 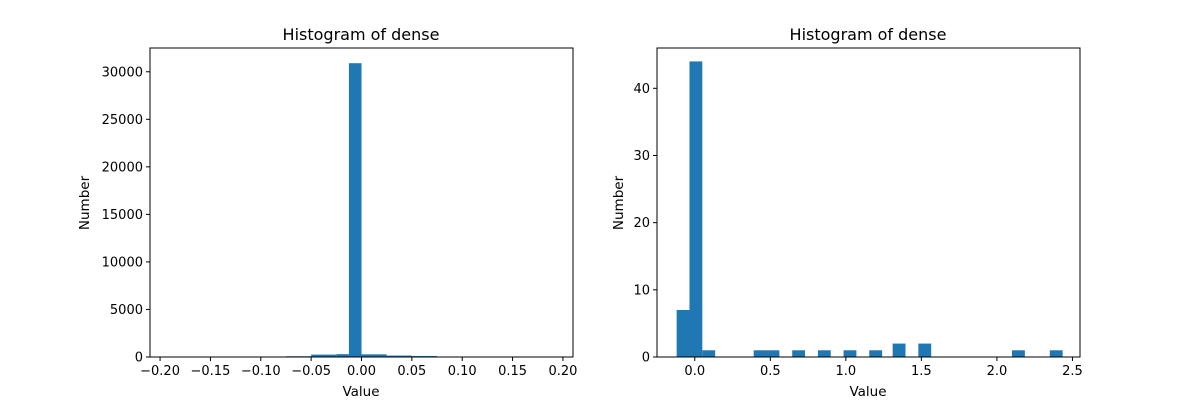 I want to click on x-tick-label: 1.0, so click(x=845, y=371).